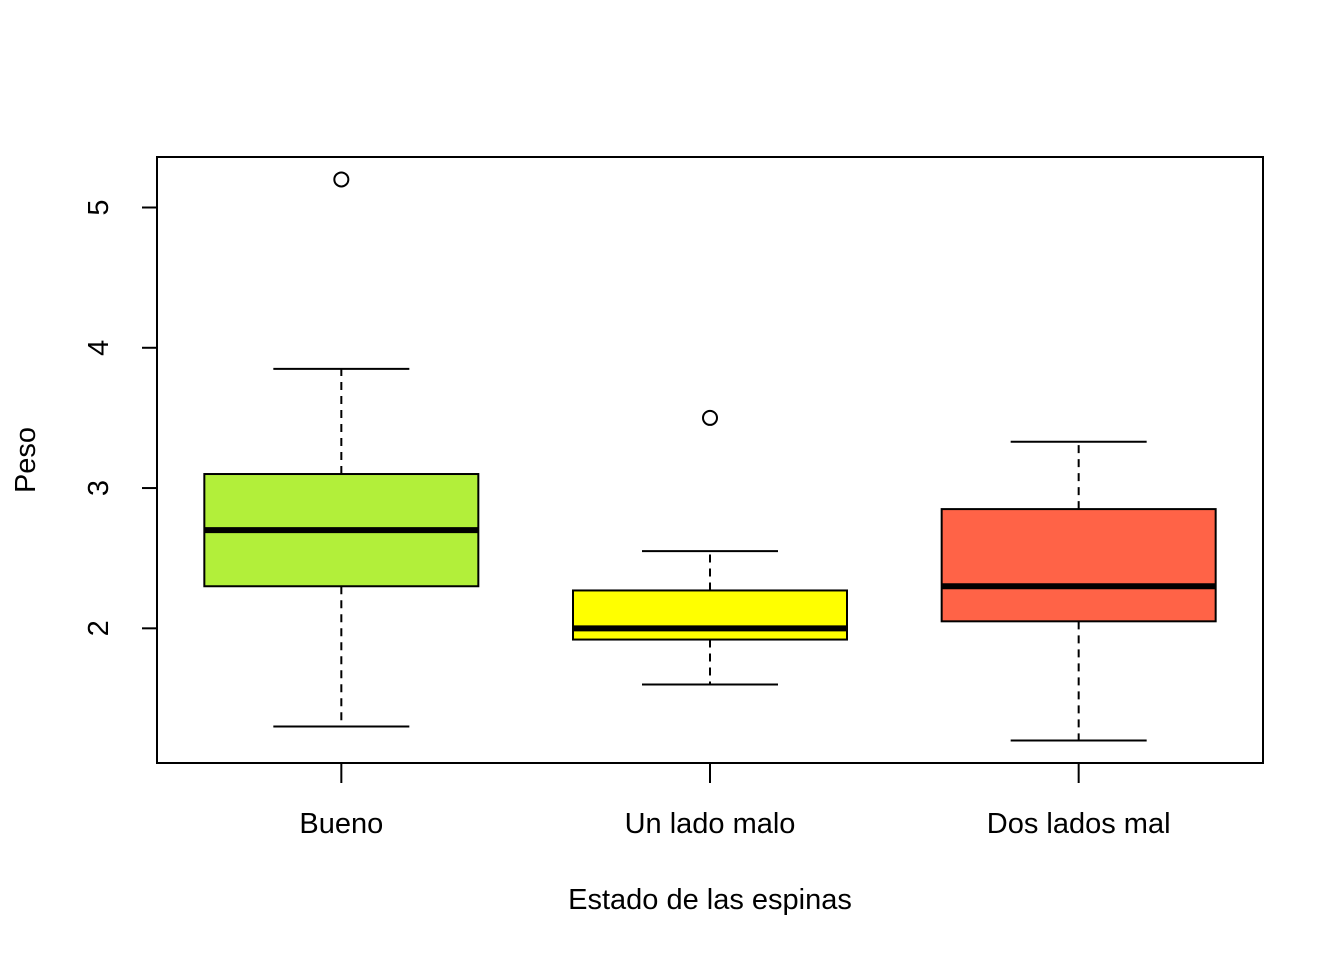  Describe the element at coordinates (99, 628) in the screenshot. I see `y-tick-label: 2` at that location.